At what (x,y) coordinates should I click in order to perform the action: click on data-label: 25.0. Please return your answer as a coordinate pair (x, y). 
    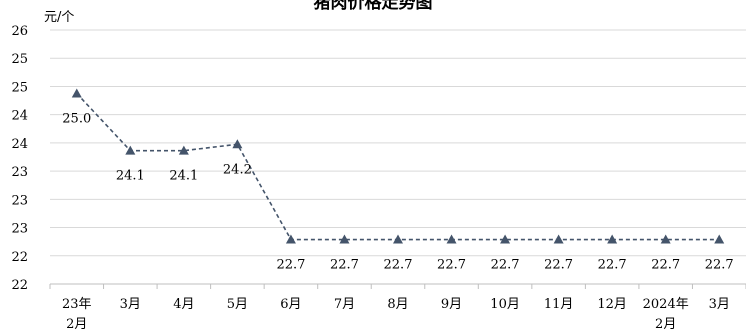
    Looking at the image, I should click on (76, 119).